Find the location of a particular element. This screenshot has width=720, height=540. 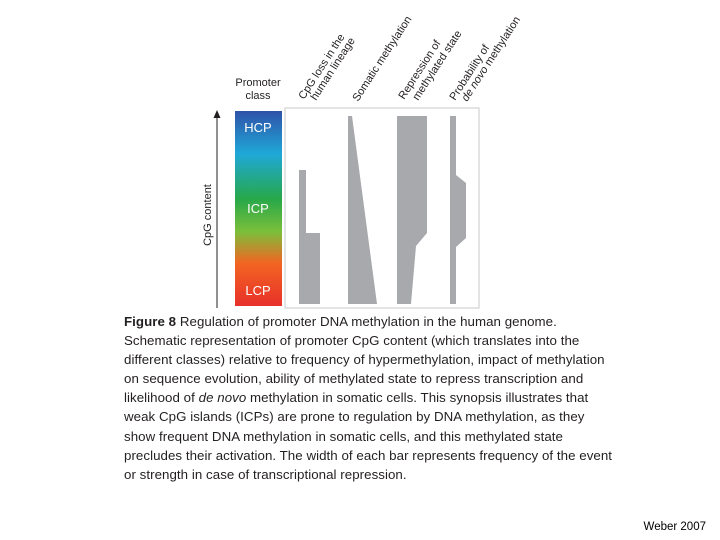

column-header-cpg-loss: CpG loss in the human lineage is located at coordinates (326, 67).